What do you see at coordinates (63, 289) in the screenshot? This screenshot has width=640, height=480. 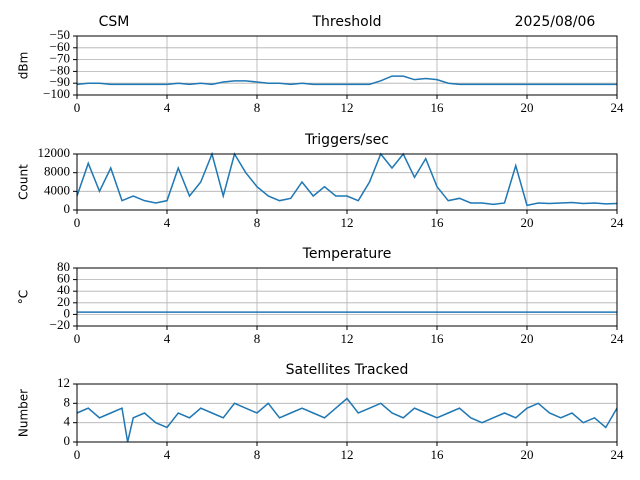 I see `y-tick-label: 40` at bounding box center [63, 289].